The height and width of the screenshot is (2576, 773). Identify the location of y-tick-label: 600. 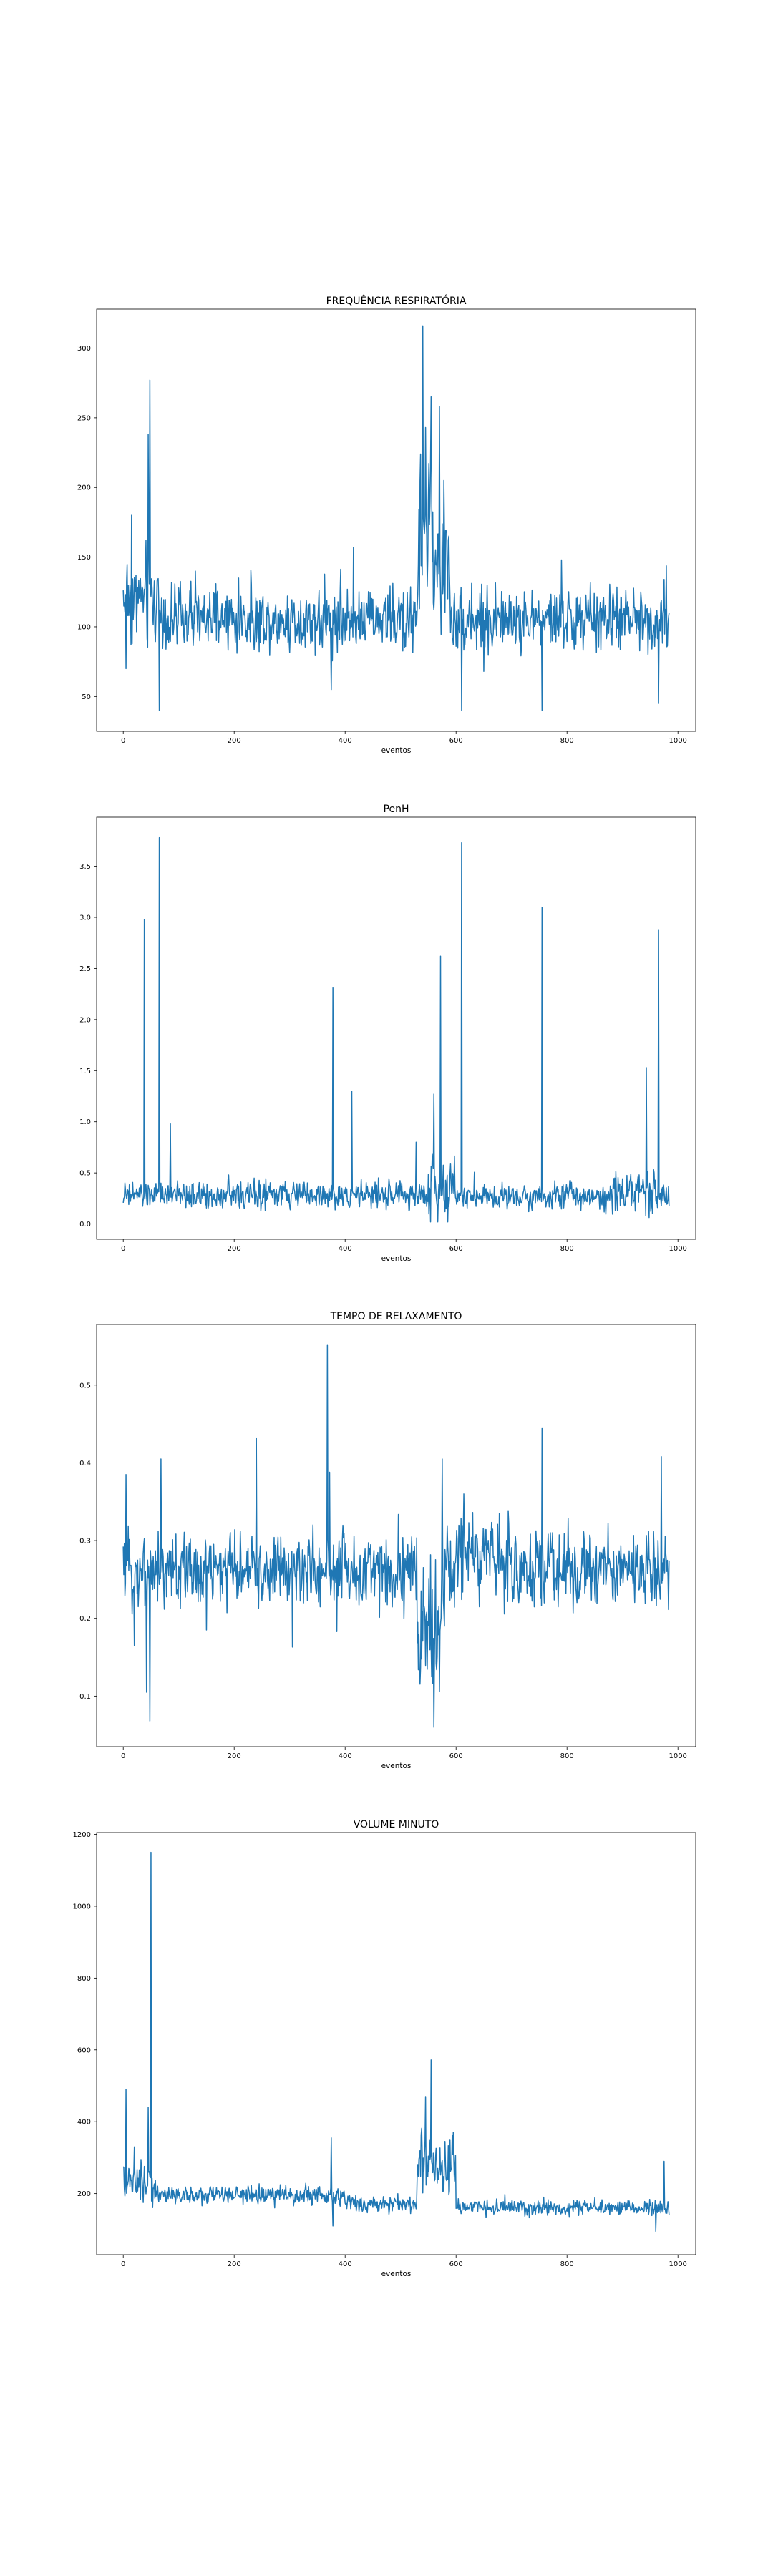
(84, 2050).